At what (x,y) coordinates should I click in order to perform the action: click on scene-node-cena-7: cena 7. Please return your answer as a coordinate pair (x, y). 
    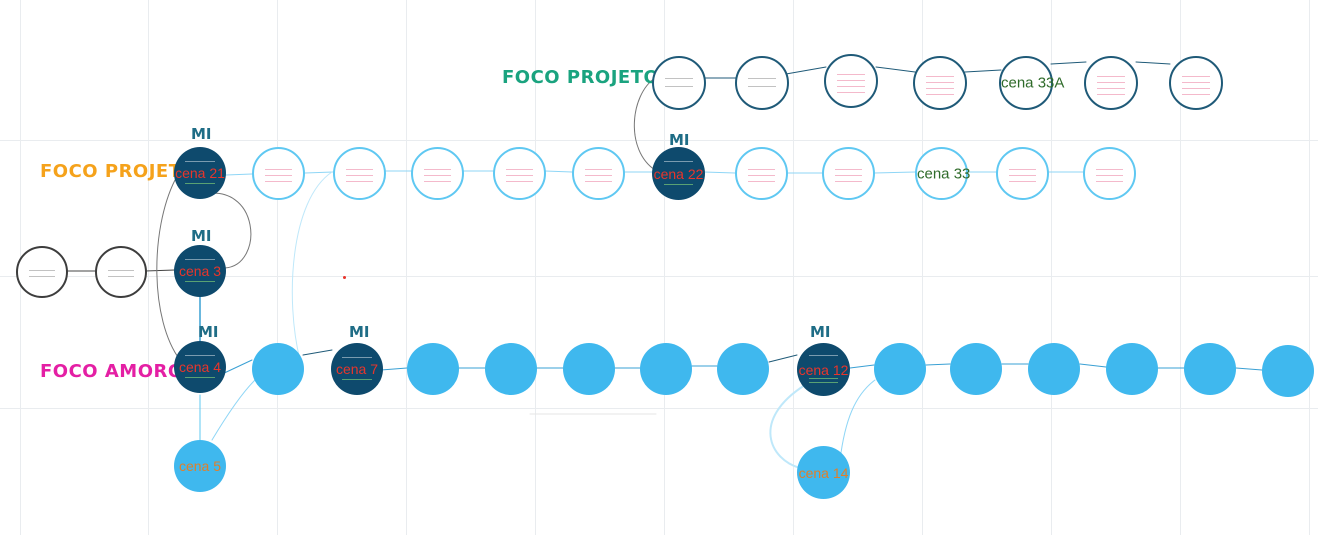
    Looking at the image, I should click on (357, 369).